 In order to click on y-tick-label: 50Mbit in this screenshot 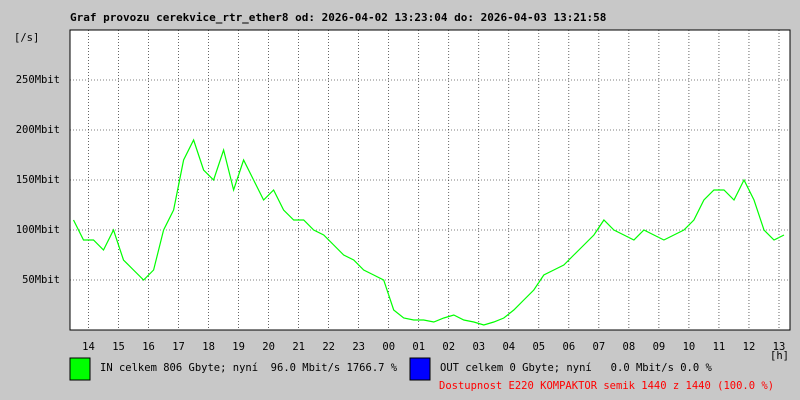, I will do `click(41, 280)`.